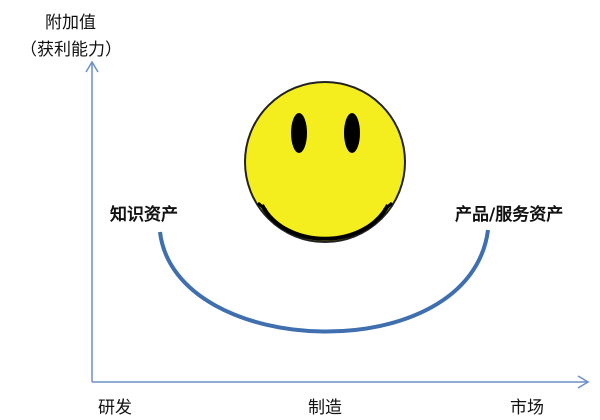 This screenshot has width=600, height=420. I want to click on y-axis-arrow, so click(92, 66).